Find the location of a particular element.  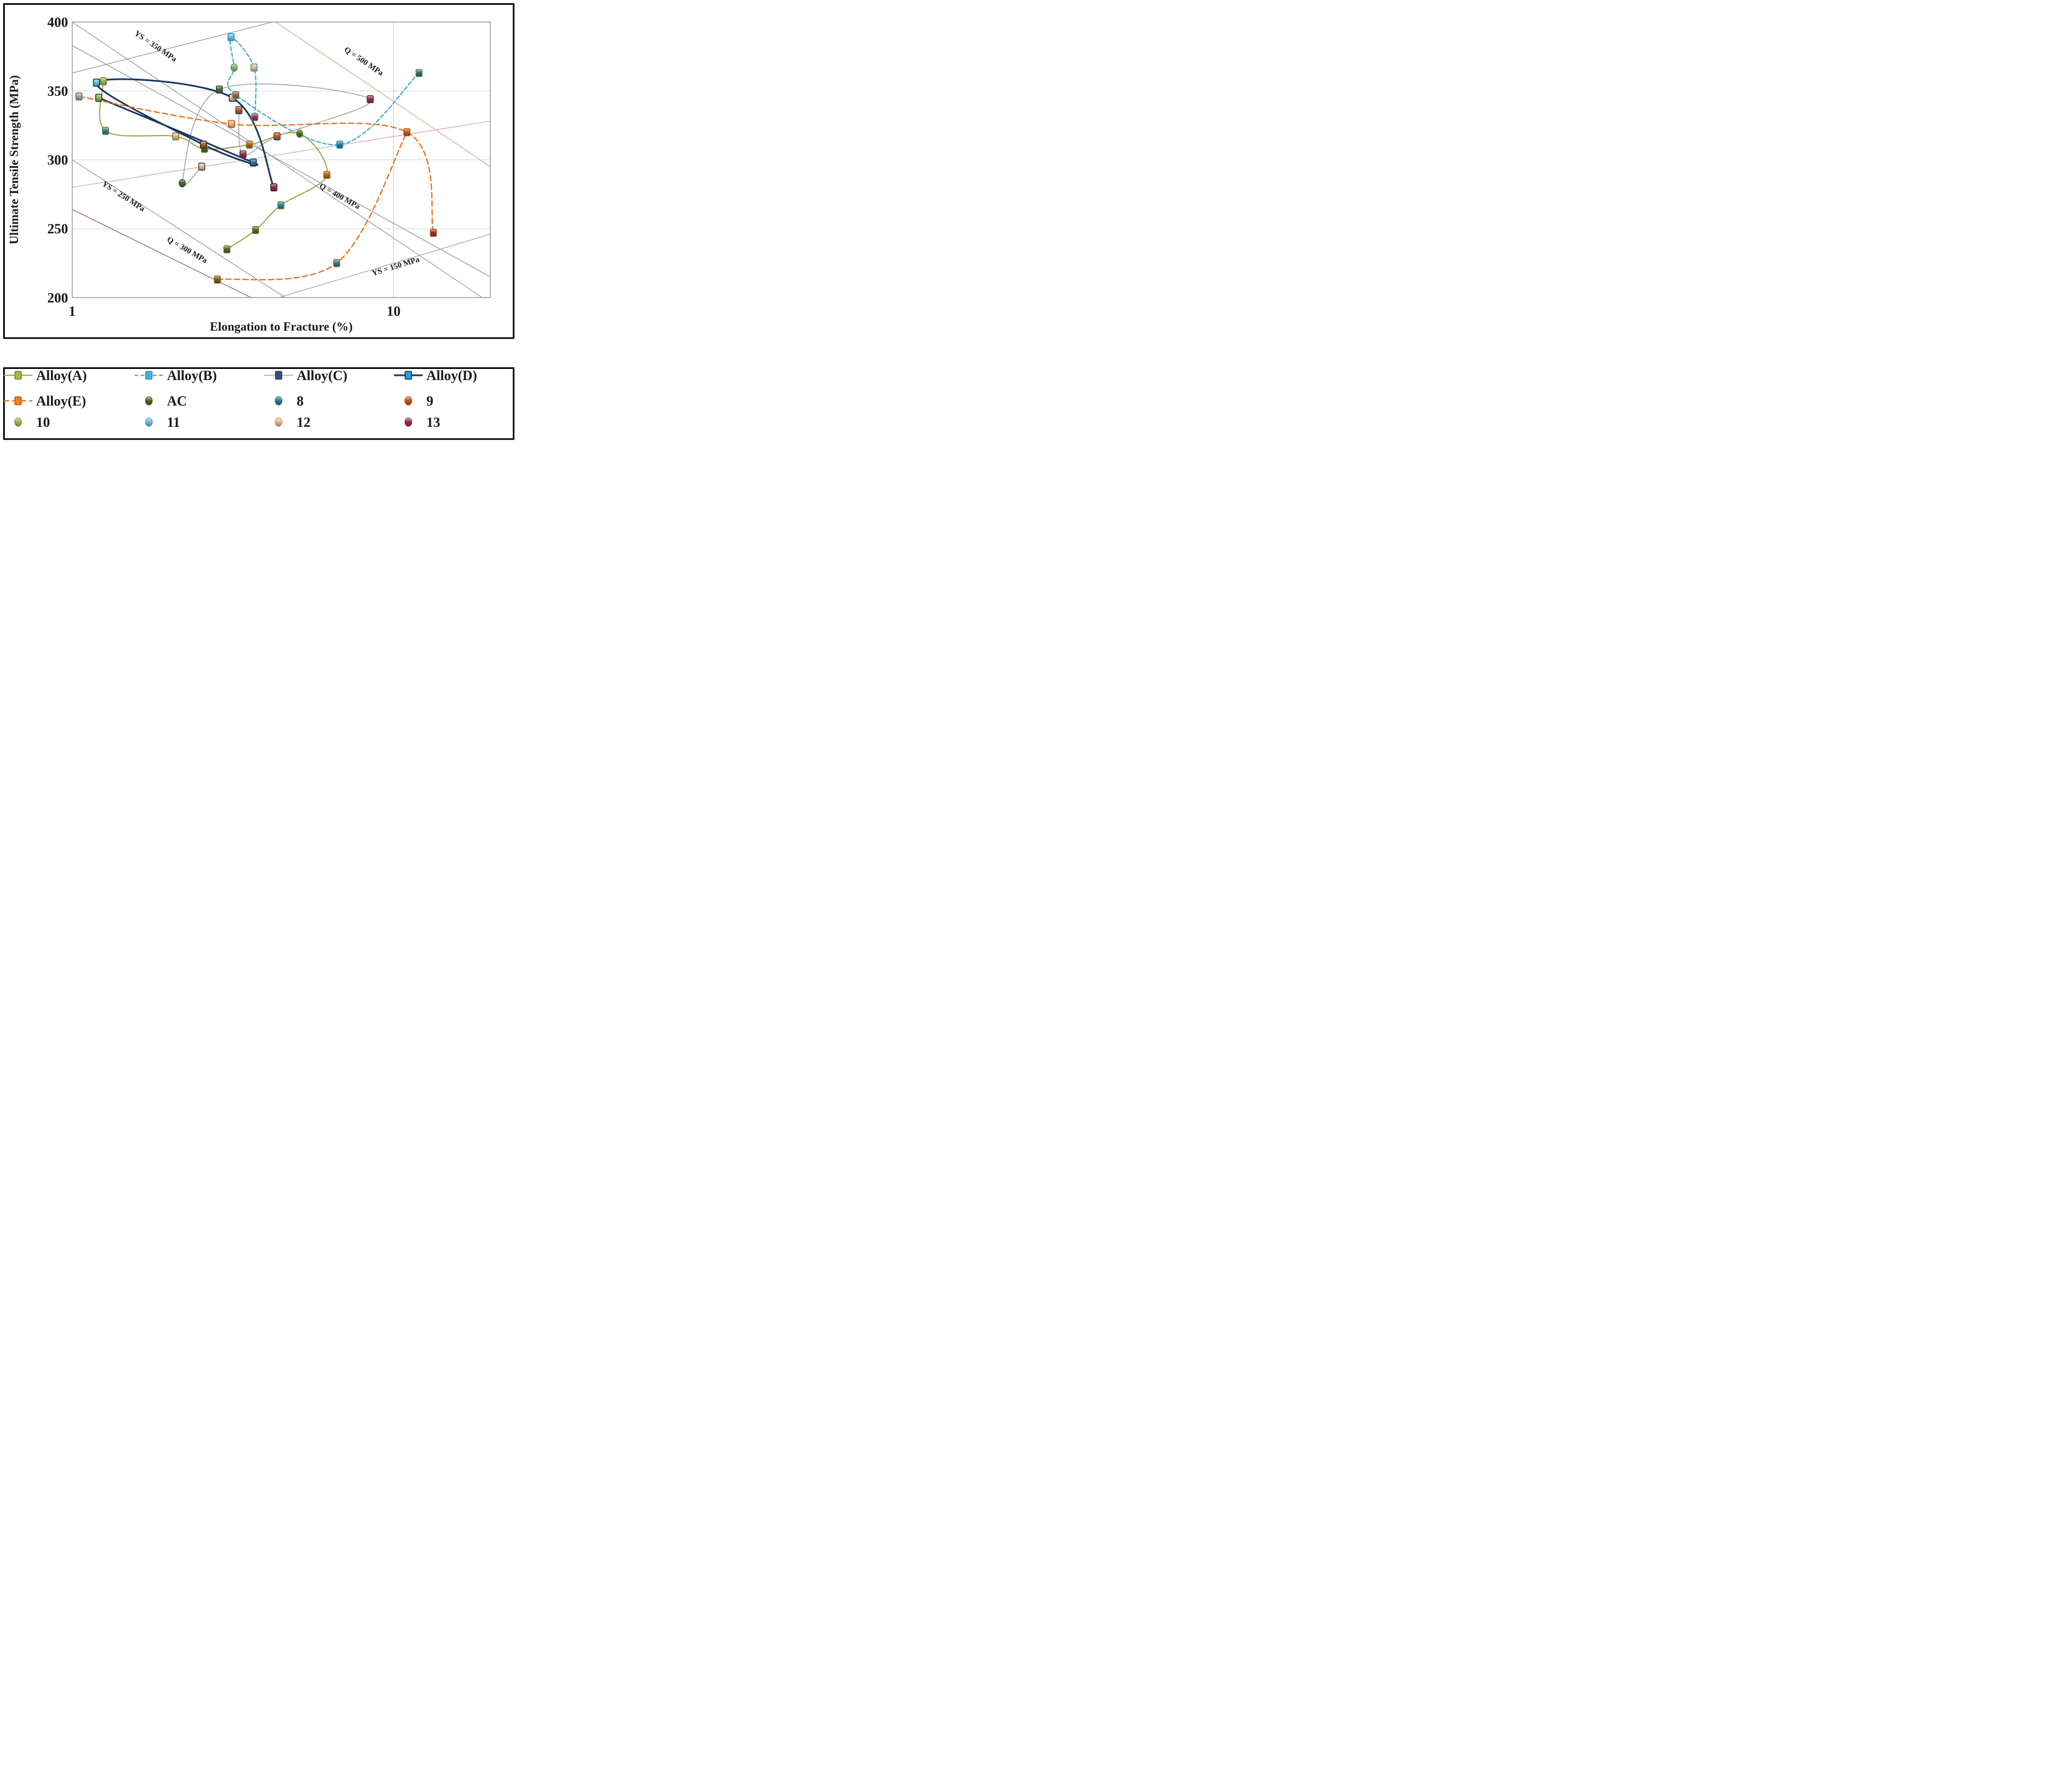

marker-alloy-e--1 is located at coordinates (231, 124).